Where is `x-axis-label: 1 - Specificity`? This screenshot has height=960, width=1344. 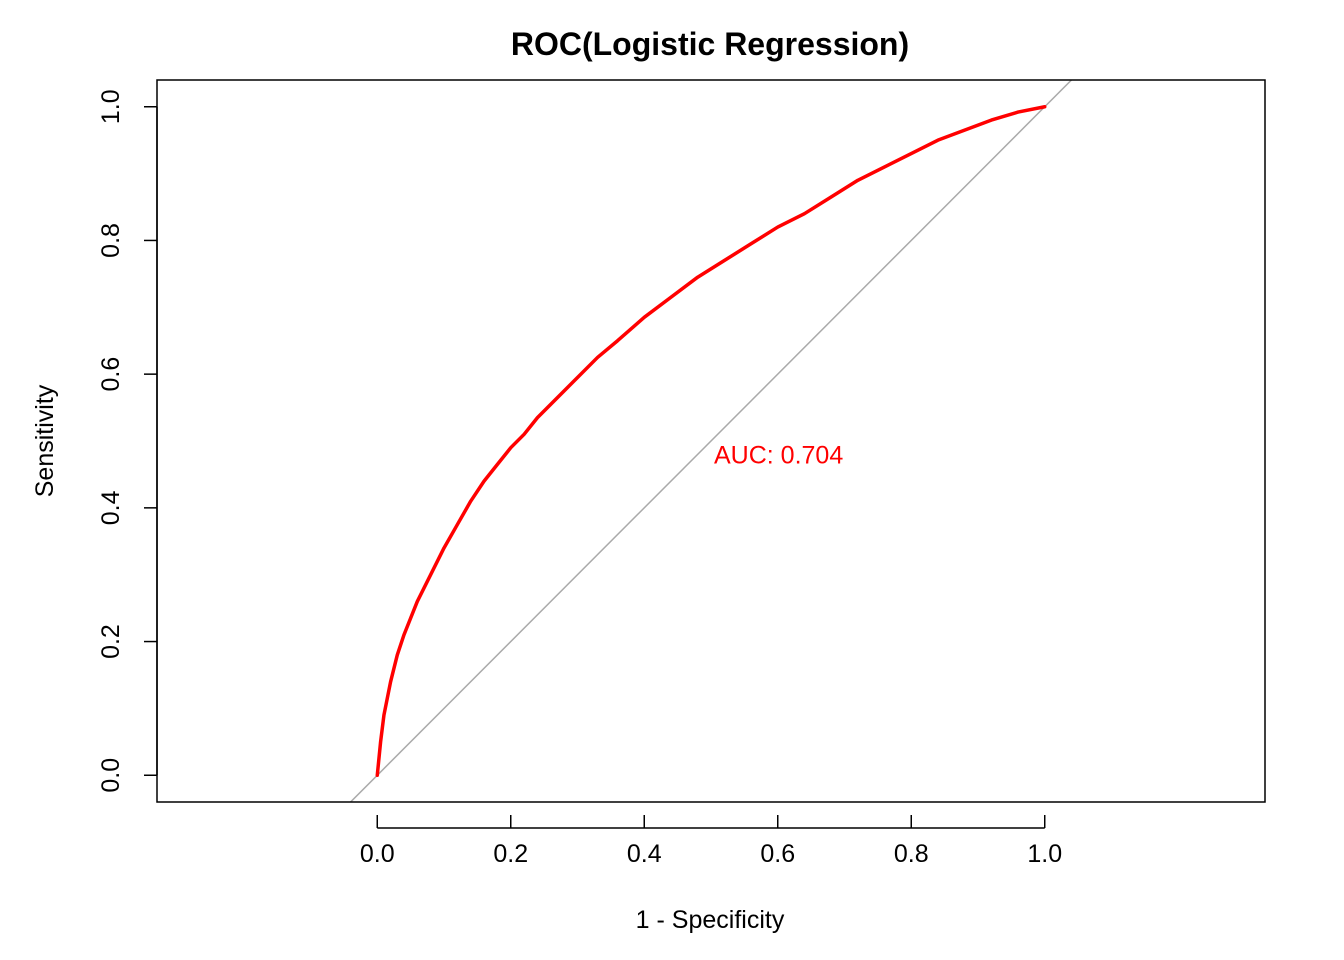 x-axis-label: 1 - Specificity is located at coordinates (710, 920).